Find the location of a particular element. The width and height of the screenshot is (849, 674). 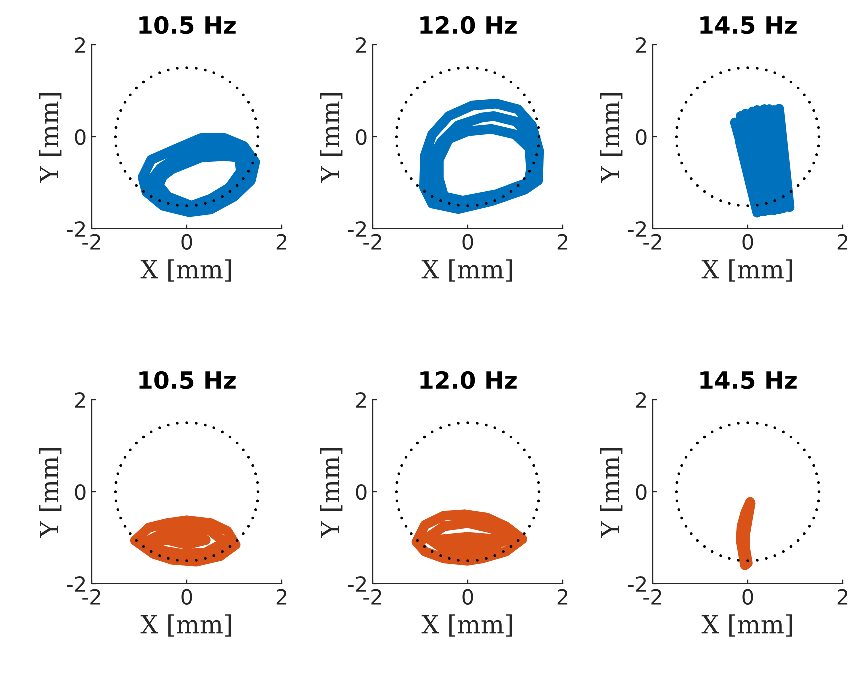

chart-title: 14.5 Hz is located at coordinates (748, 25).